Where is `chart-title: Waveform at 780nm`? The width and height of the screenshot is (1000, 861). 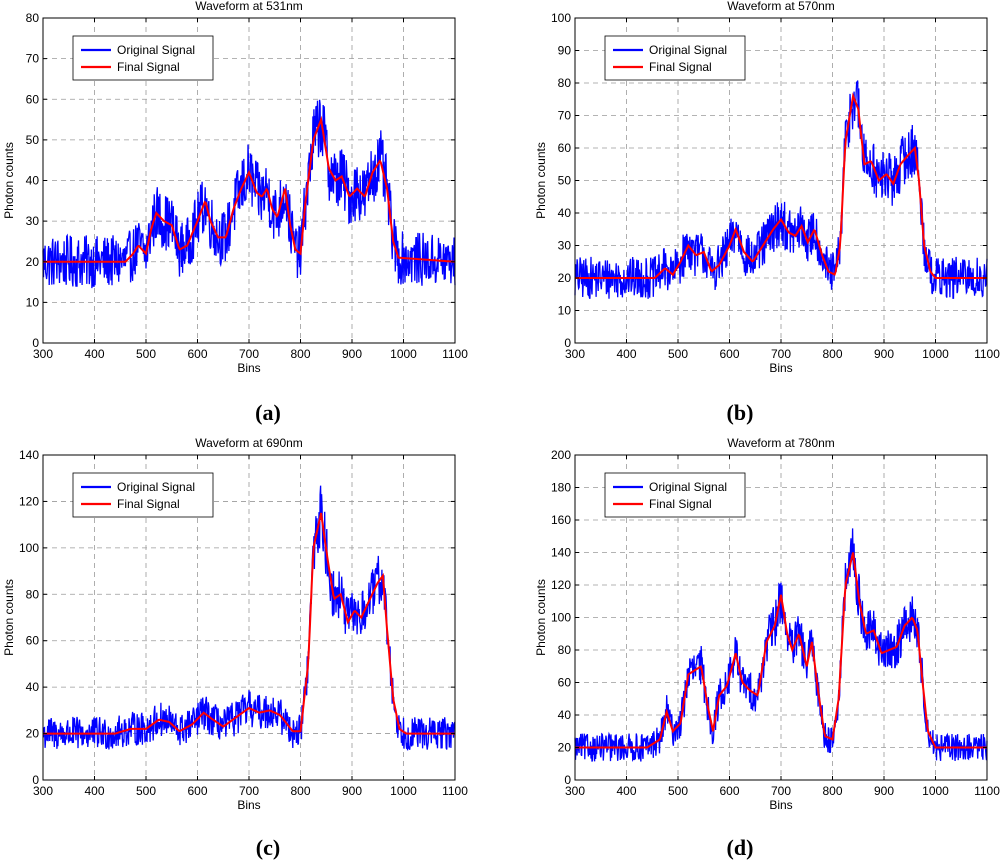 chart-title: Waveform at 780nm is located at coordinates (781, 443).